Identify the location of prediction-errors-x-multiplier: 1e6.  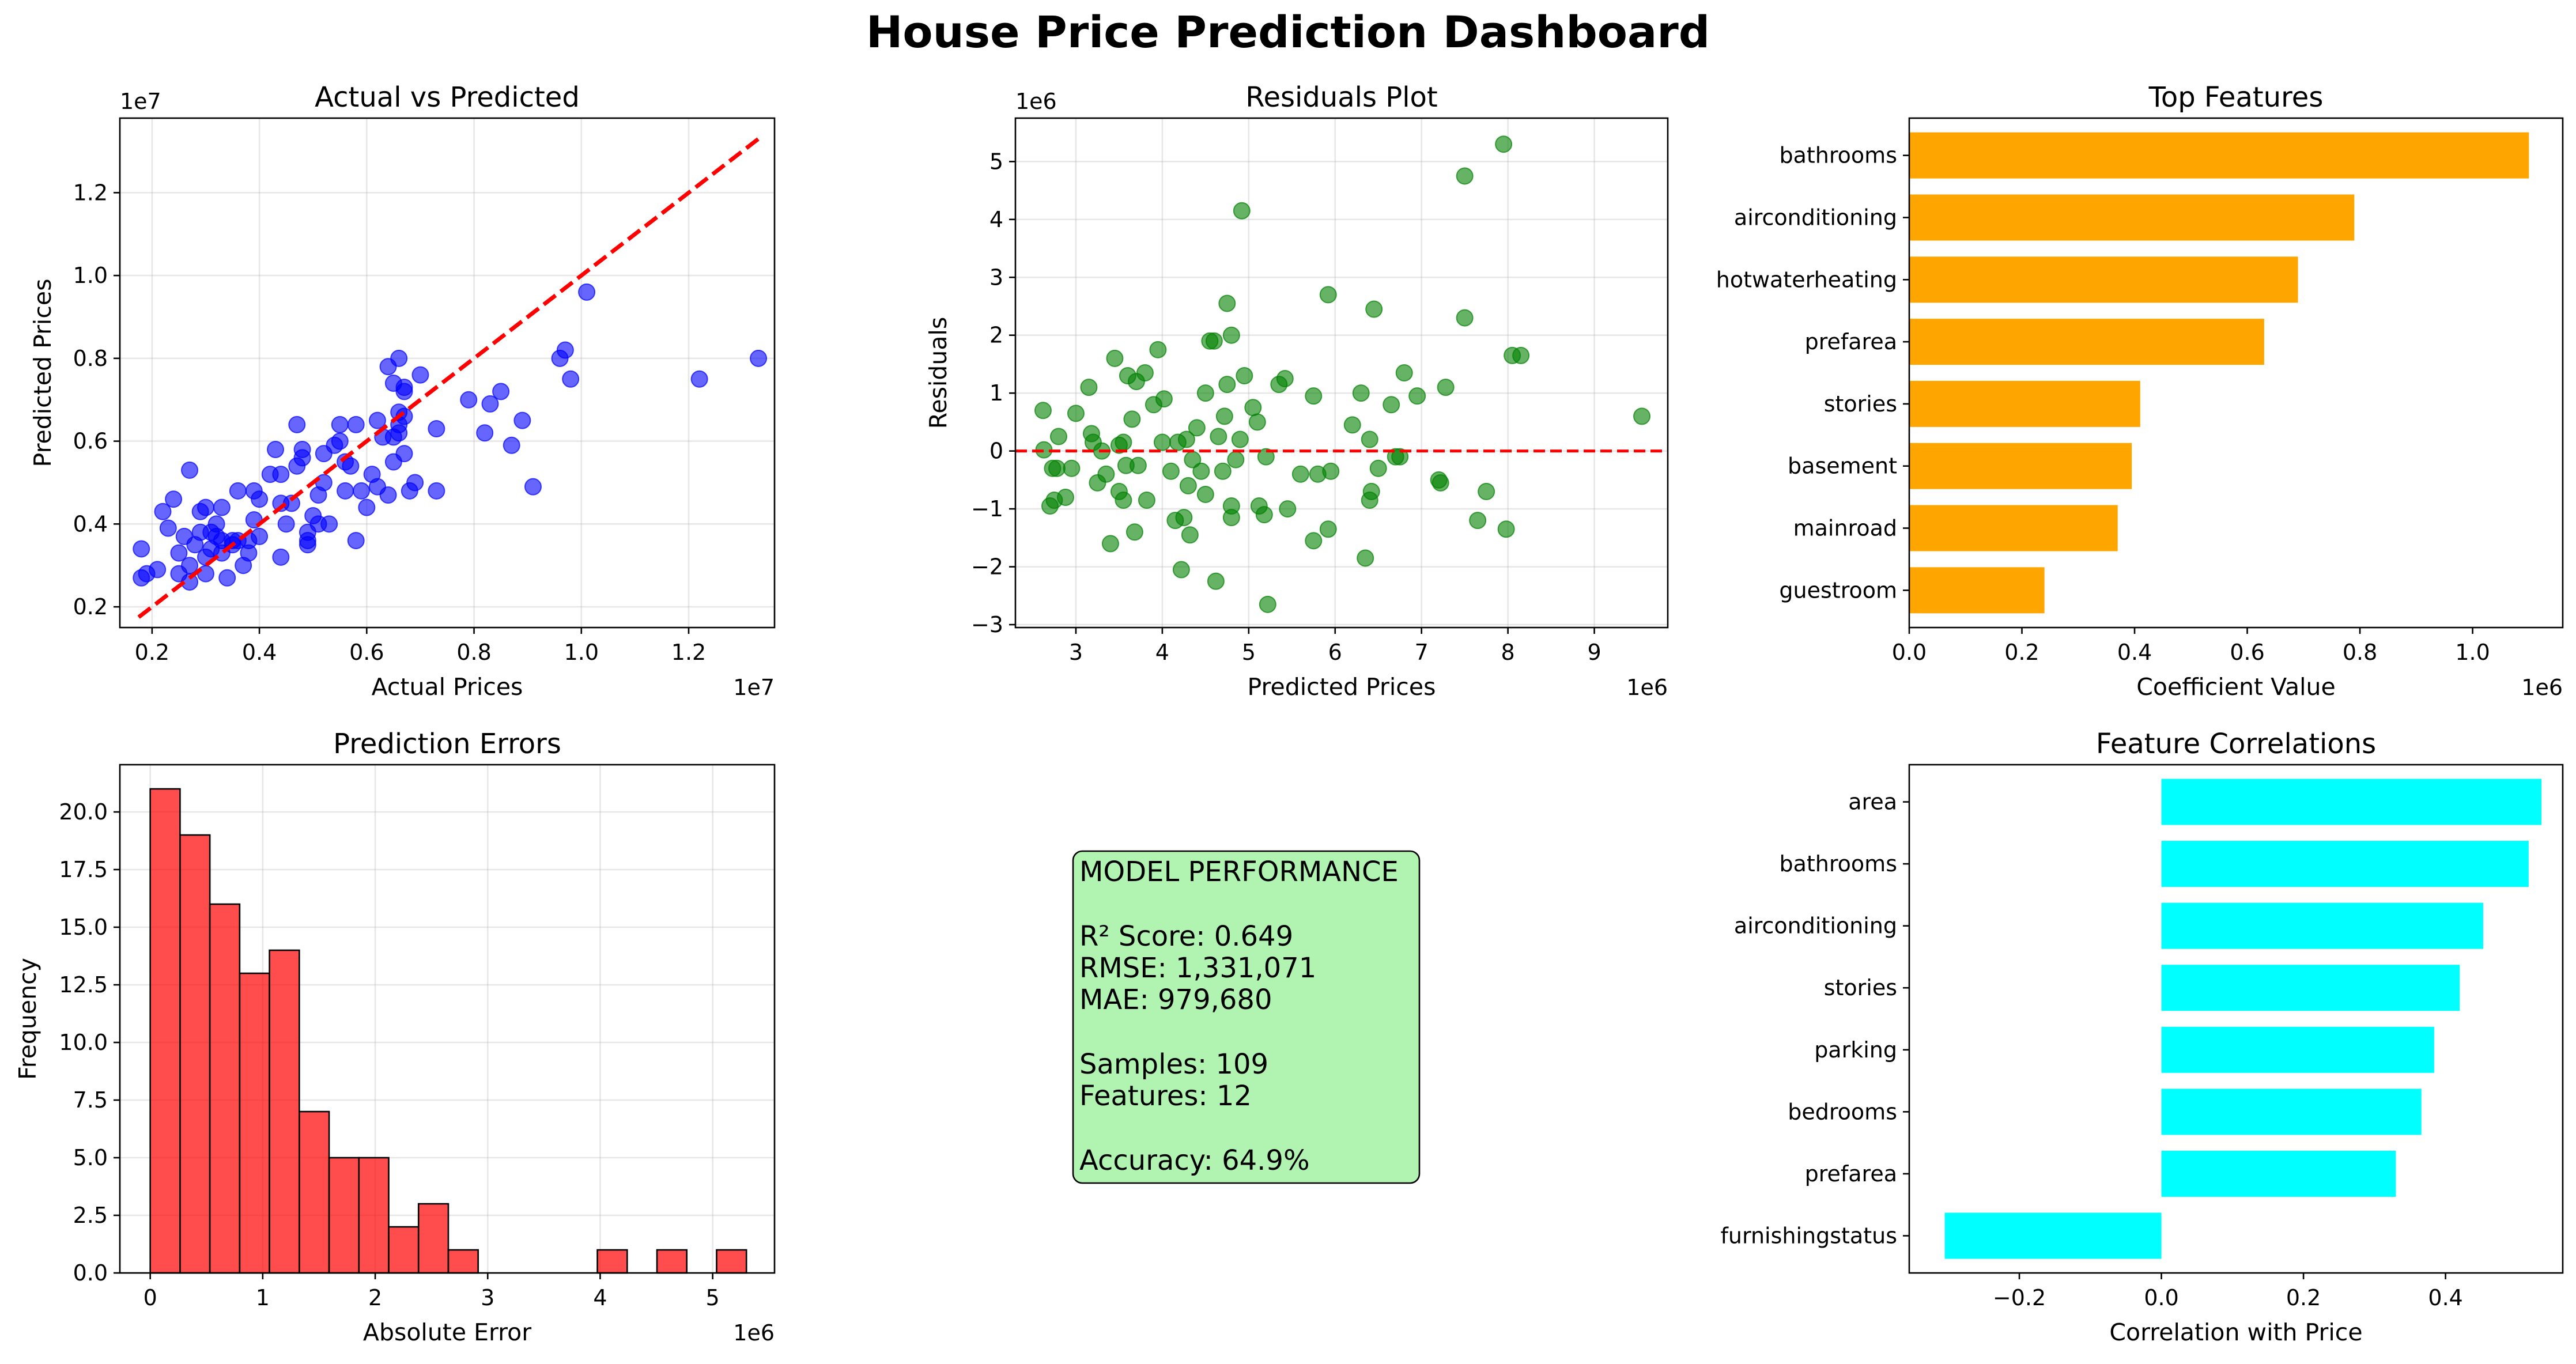
(754, 1333).